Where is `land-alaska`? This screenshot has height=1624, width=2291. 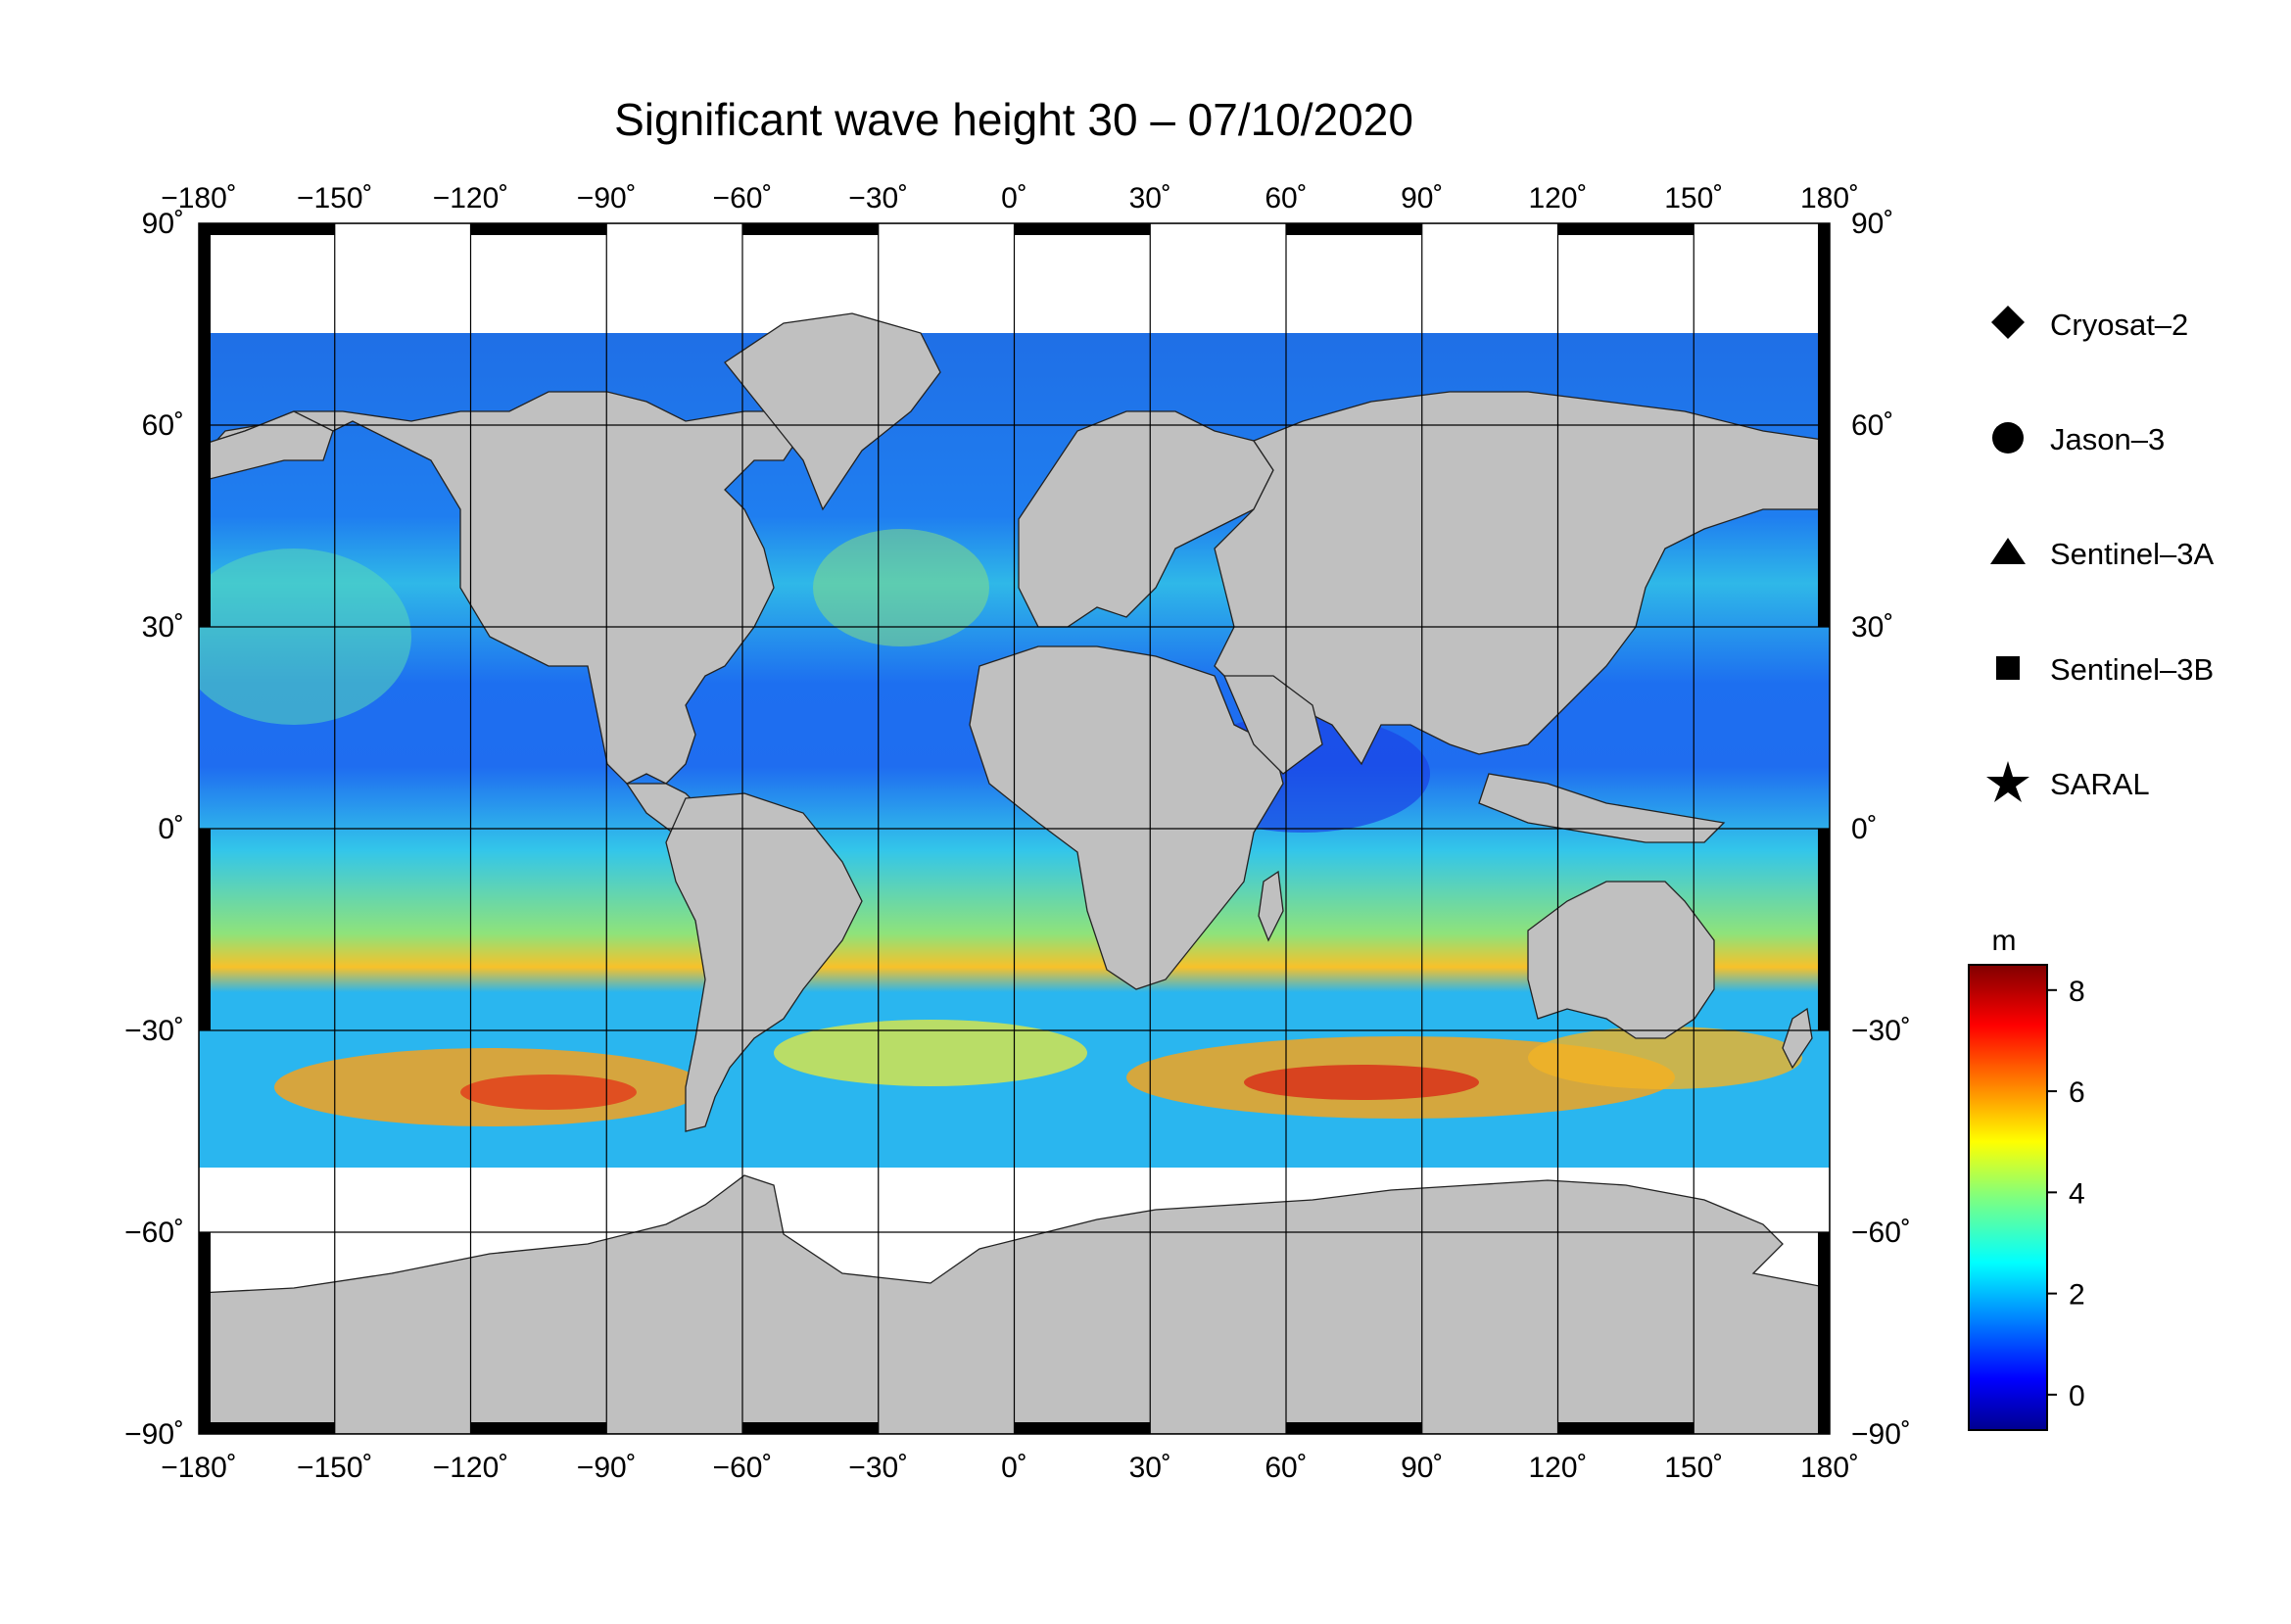 land-alaska is located at coordinates (266, 445).